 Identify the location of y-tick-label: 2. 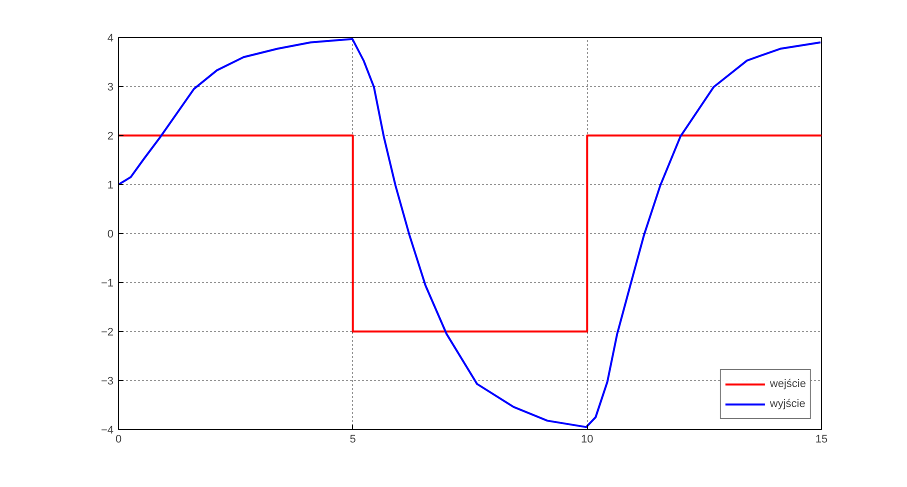
(110, 136).